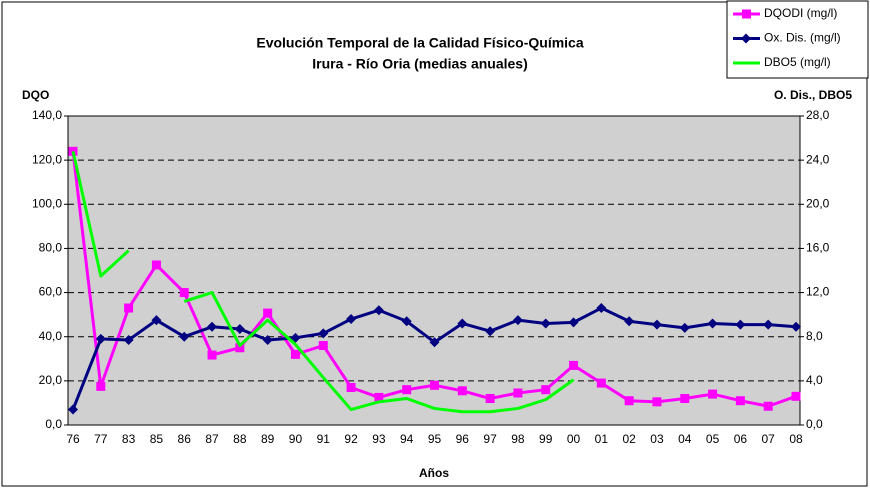 The image size is (870, 488). I want to click on x-tick-label: 99, so click(546, 439).